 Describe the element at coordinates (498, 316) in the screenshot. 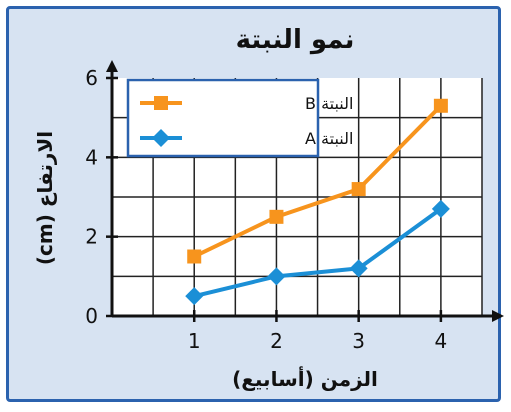

I see `x-axis-arrow` at that location.